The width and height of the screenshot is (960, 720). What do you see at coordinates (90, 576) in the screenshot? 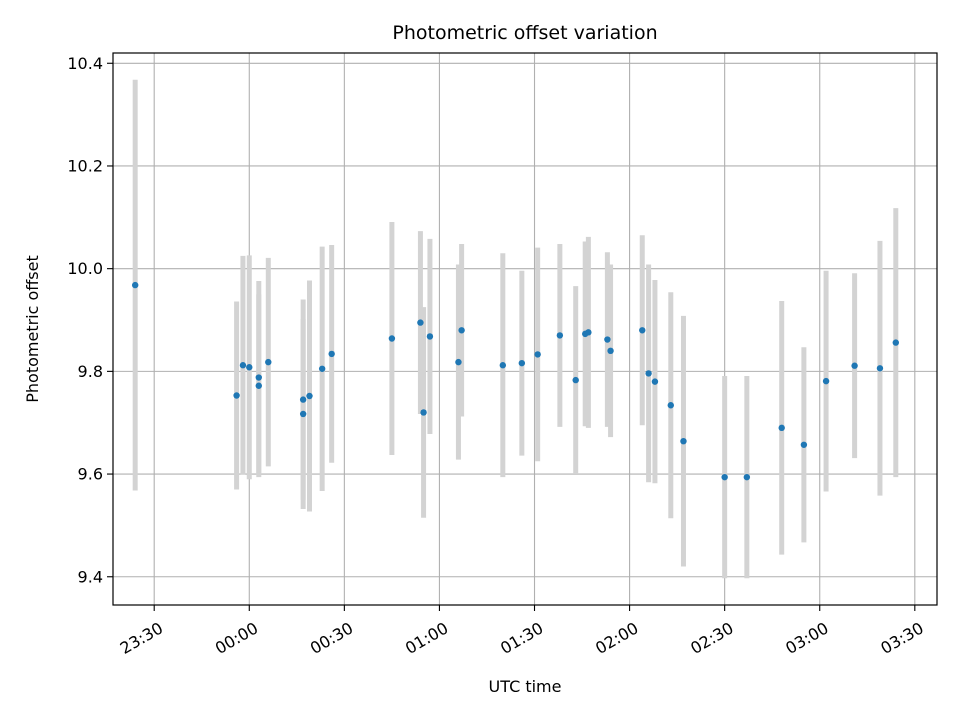
I see `y-tick-label: 9.4` at bounding box center [90, 576].